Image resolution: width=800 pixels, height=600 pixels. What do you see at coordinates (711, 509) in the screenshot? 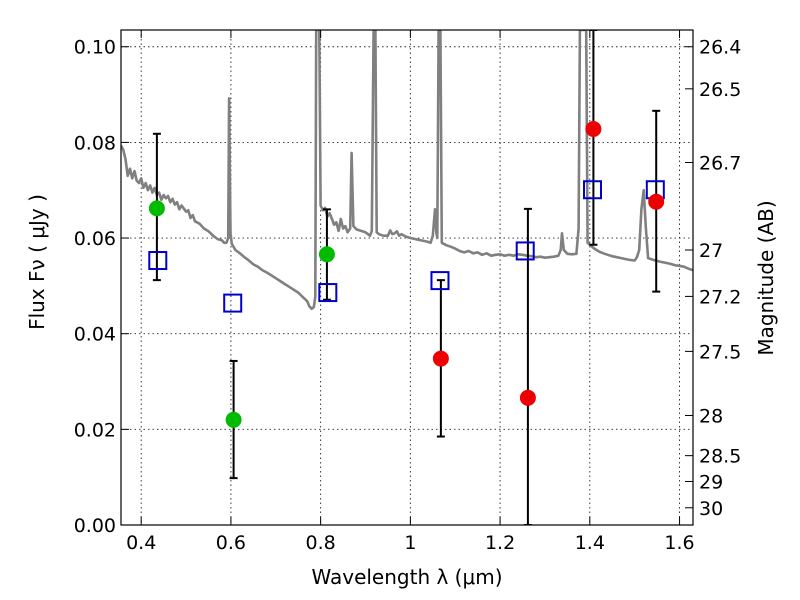
I see `right-axis-tick-label: 30` at bounding box center [711, 509].